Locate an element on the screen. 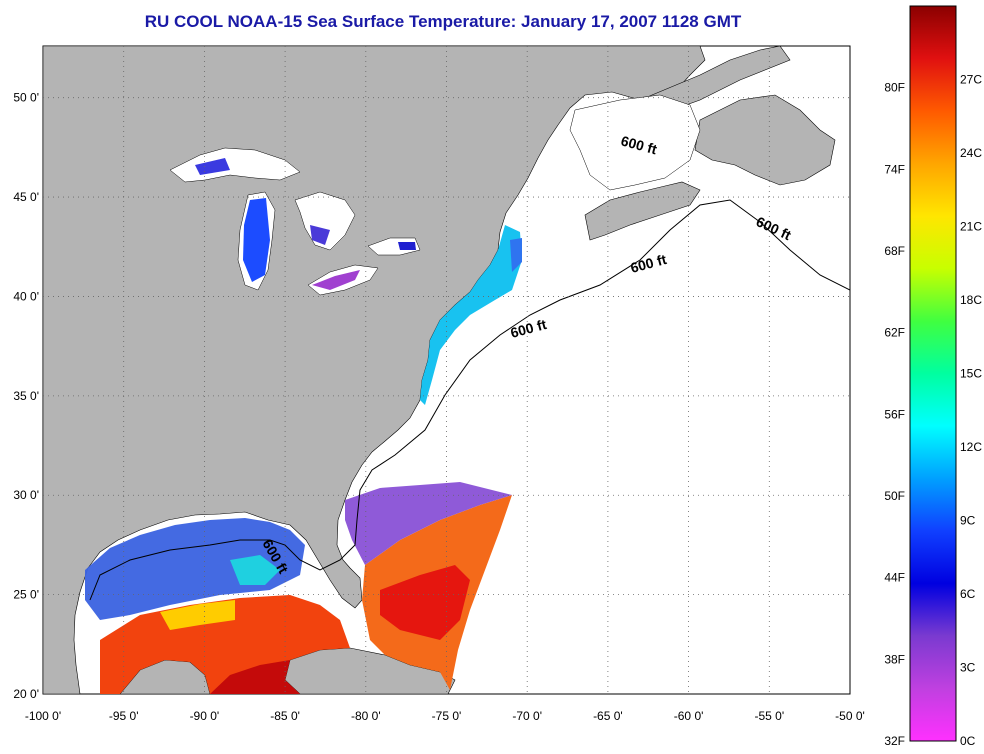  colorbar-celsius-label: 21C is located at coordinates (971, 227).